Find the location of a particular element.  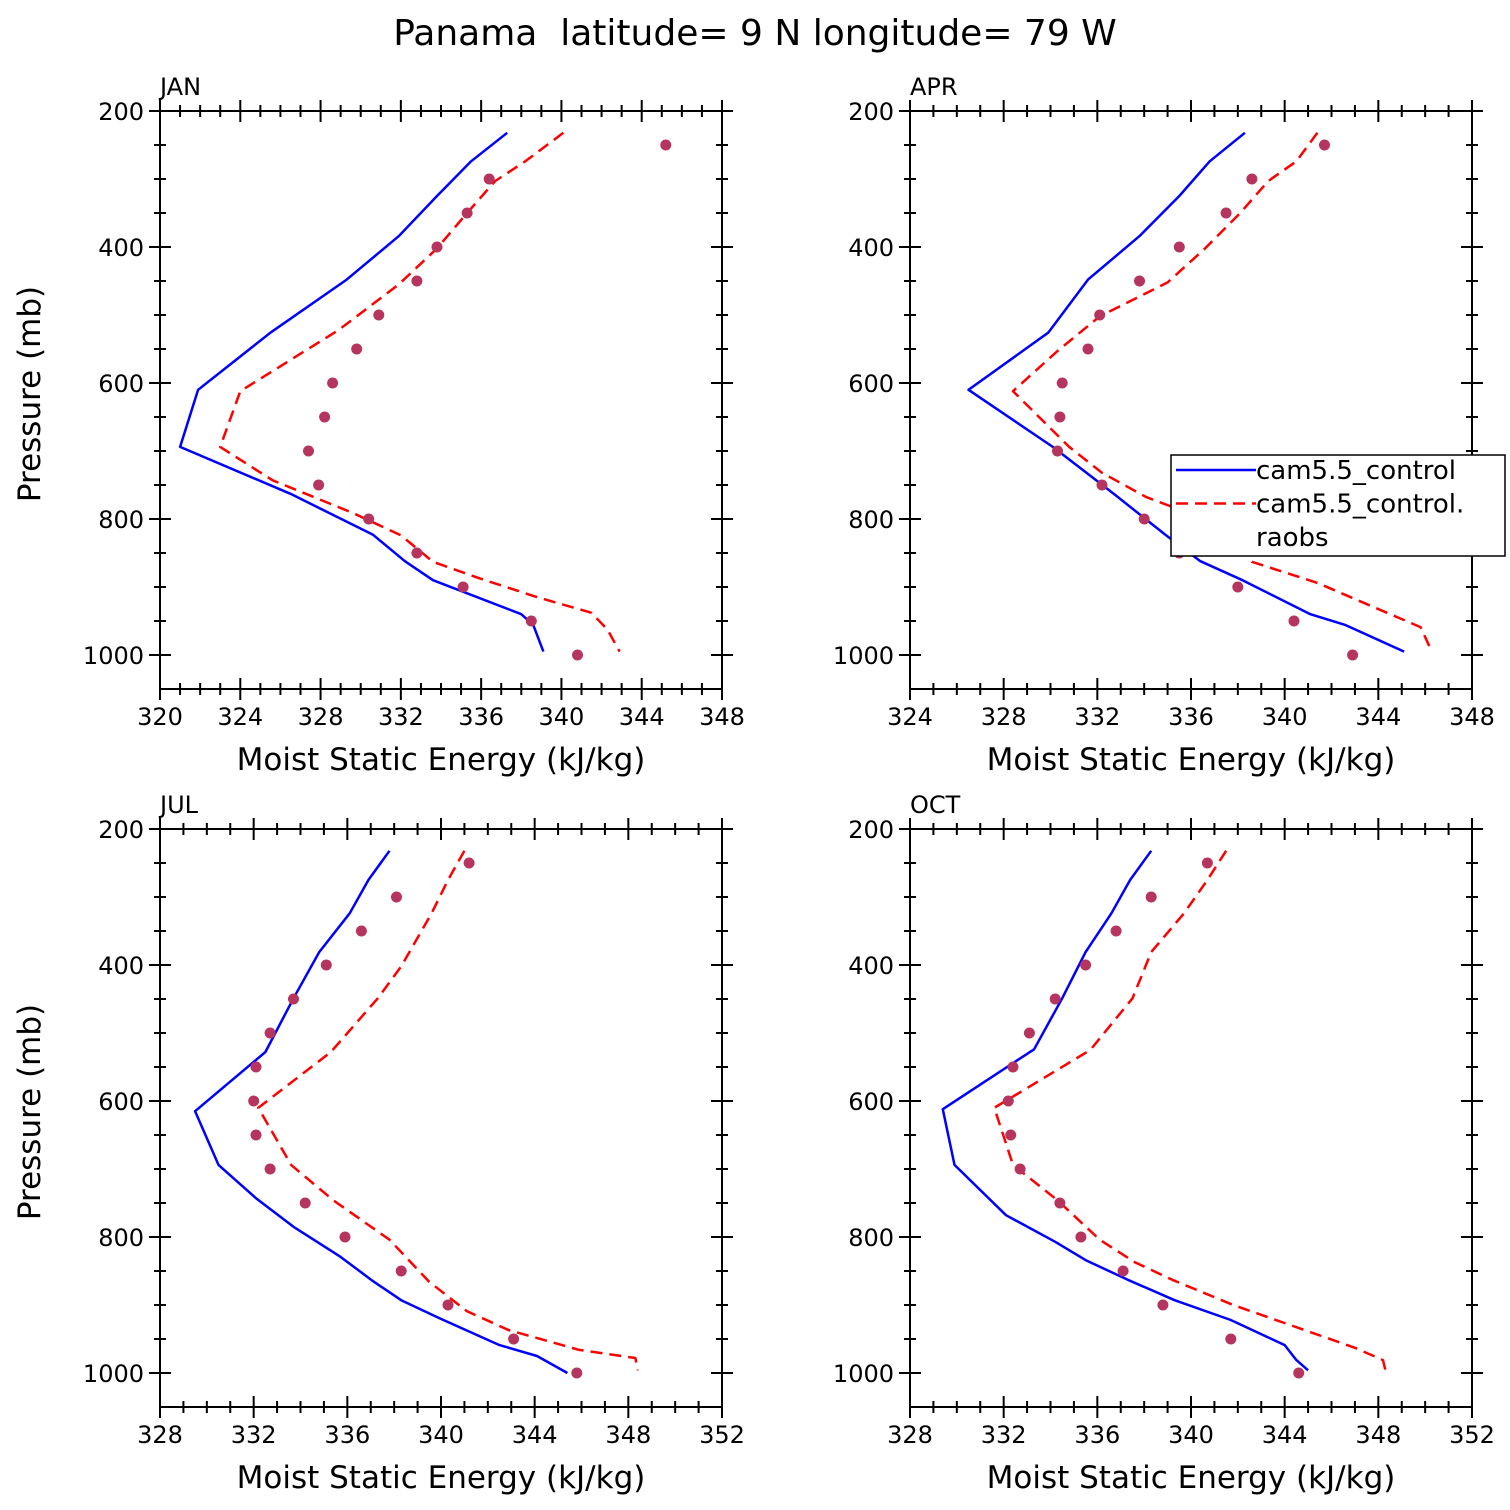

panel-title: OCT is located at coordinates (935, 805).